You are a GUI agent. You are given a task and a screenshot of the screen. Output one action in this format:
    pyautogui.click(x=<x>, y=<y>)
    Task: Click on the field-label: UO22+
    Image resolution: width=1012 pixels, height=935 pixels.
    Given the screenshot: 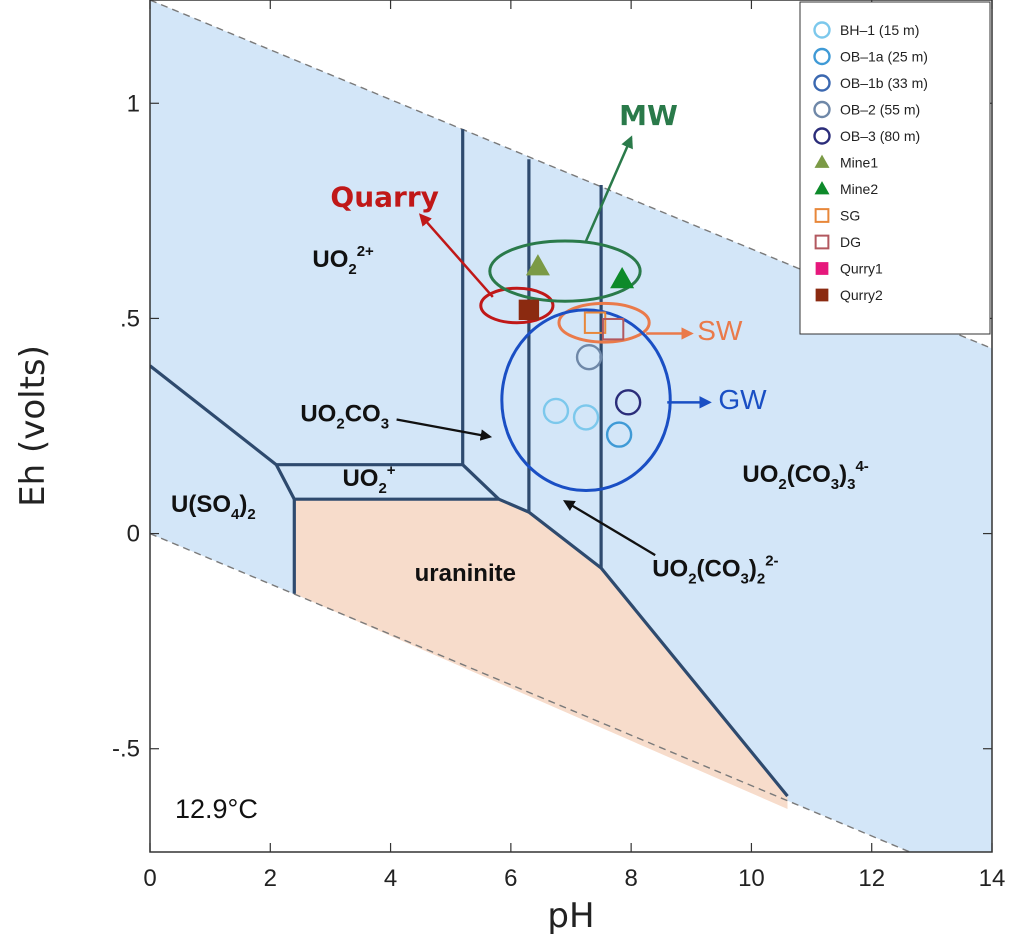 What is the action you would take?
    pyautogui.click(x=343, y=260)
    